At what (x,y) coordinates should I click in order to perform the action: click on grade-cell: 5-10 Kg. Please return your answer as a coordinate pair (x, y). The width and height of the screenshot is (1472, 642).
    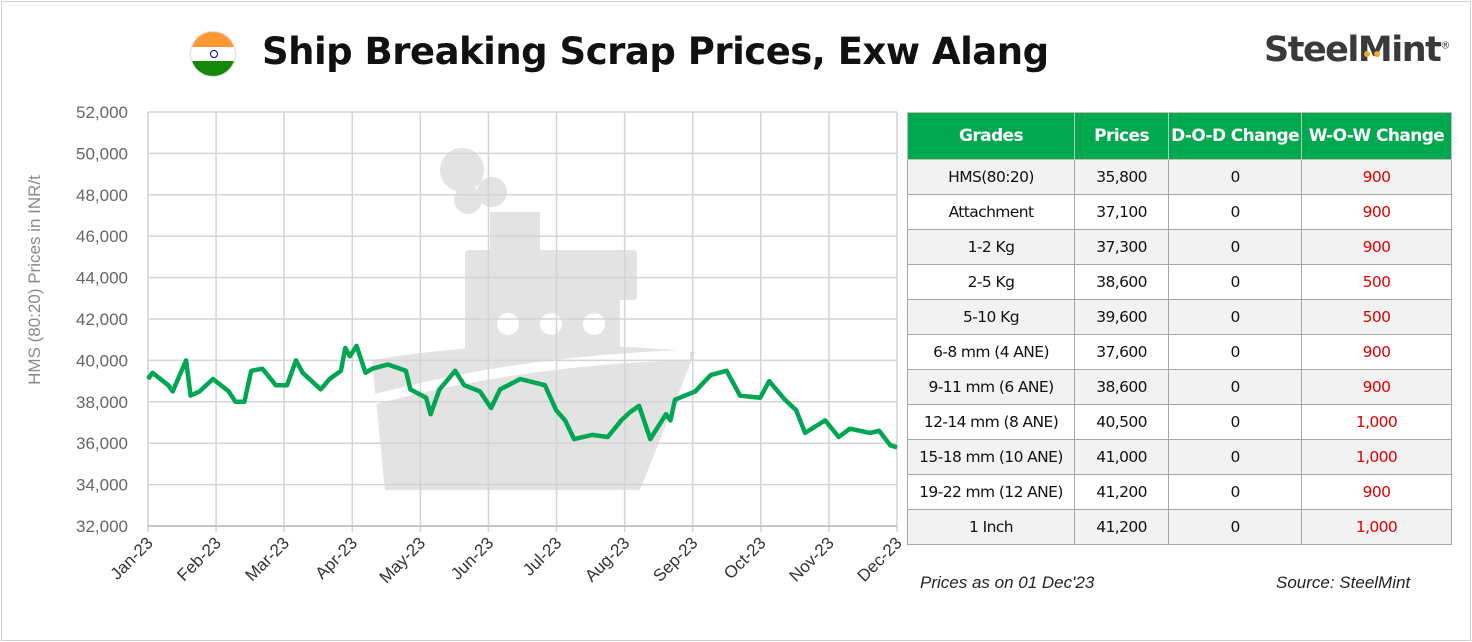
    Looking at the image, I should click on (991, 317).